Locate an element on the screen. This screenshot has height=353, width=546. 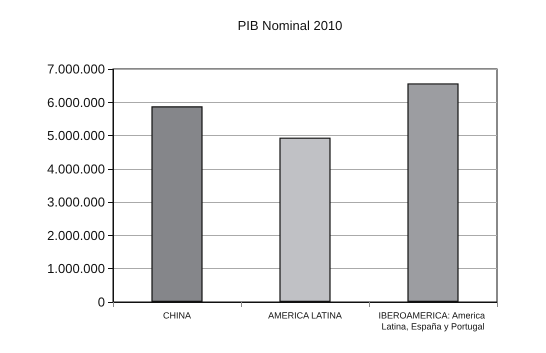
y-tick-label: 6.000.000 is located at coordinates (76, 102).